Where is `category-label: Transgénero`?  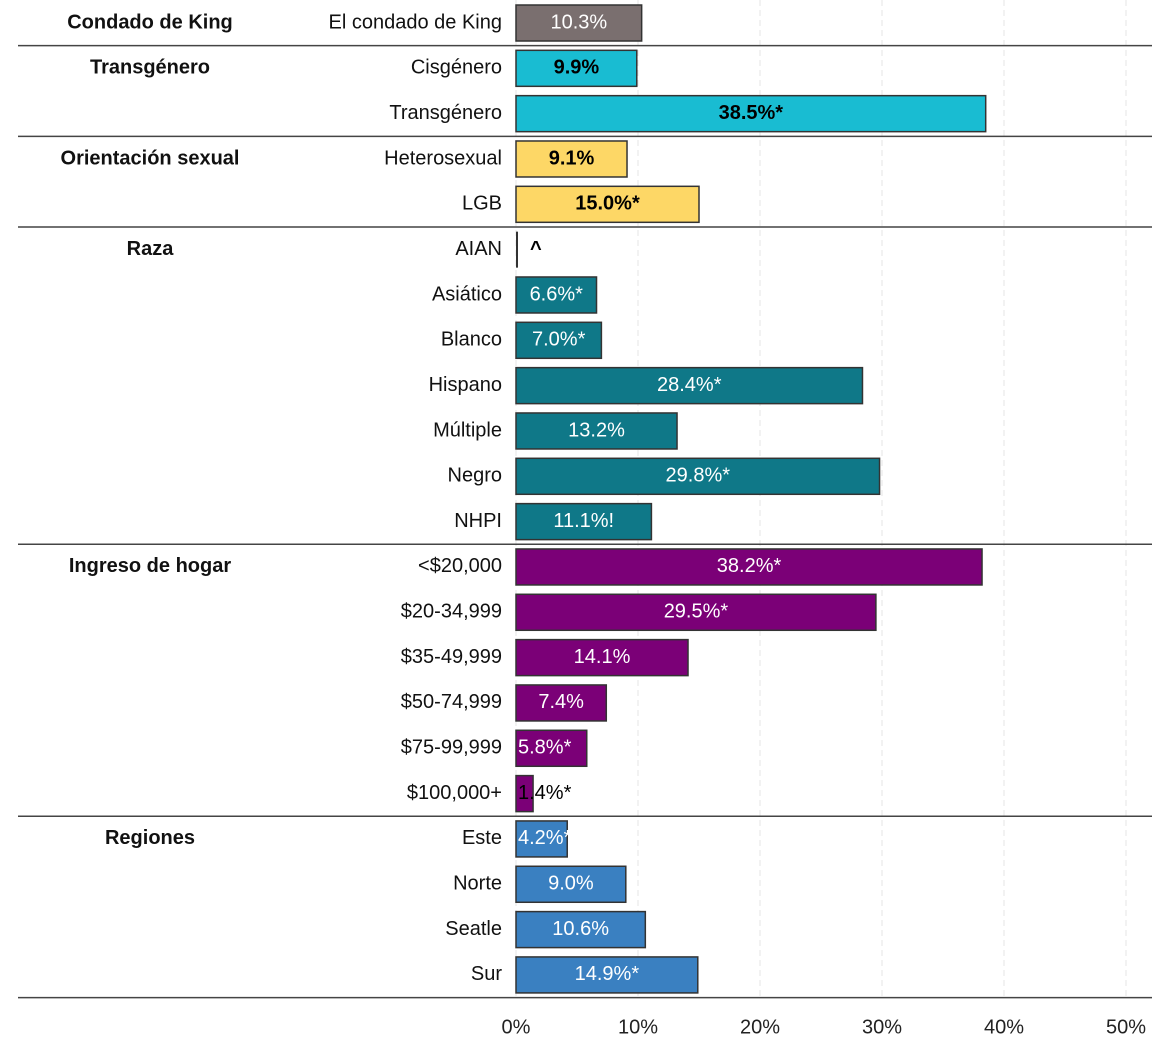 category-label: Transgénero is located at coordinates (445, 113).